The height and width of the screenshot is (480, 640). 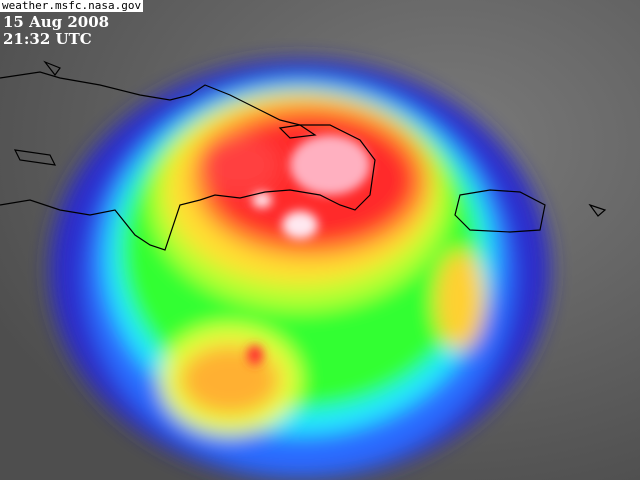 I want to click on storm-core, so click(x=308, y=250).